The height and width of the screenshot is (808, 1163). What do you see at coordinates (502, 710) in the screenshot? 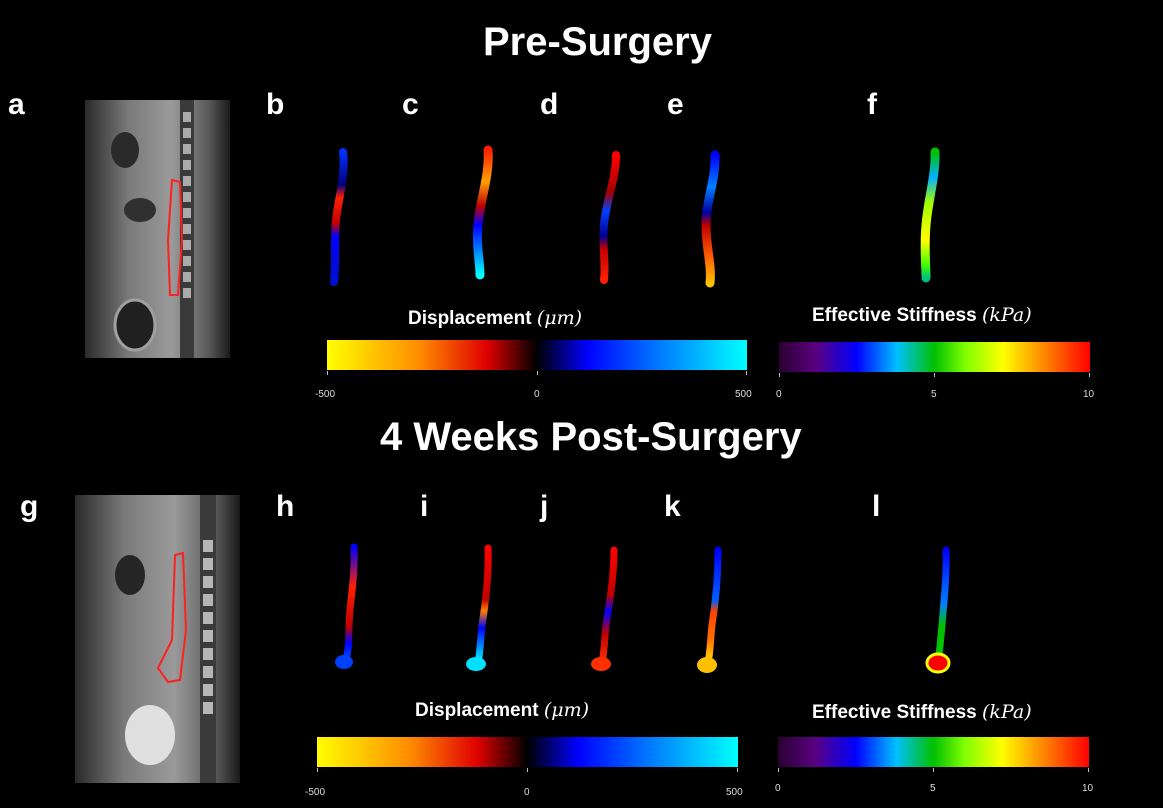
I see `displacement-label-bottom: Displacement (μm)` at bounding box center [502, 710].